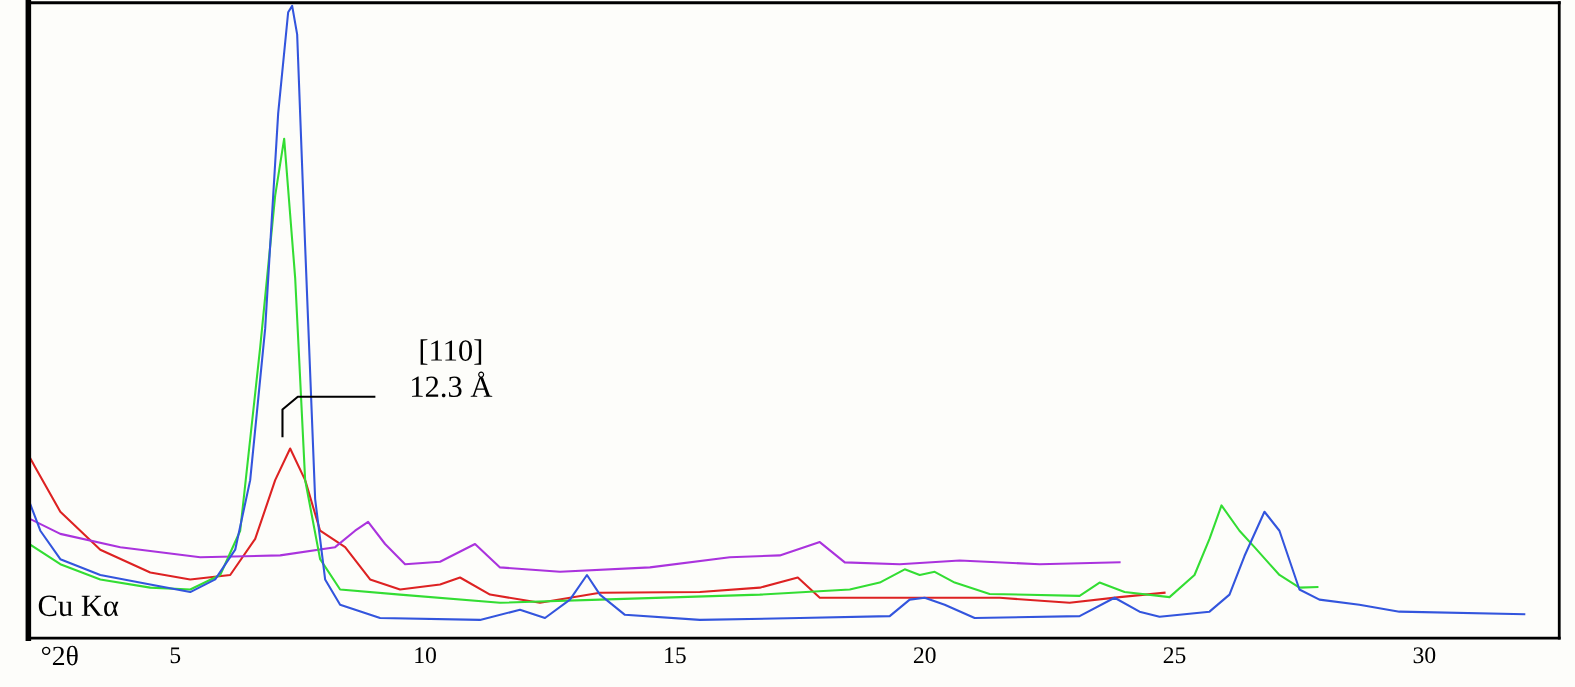 The width and height of the screenshot is (1575, 687). I want to click on x-tick-label: 5, so click(175, 655).